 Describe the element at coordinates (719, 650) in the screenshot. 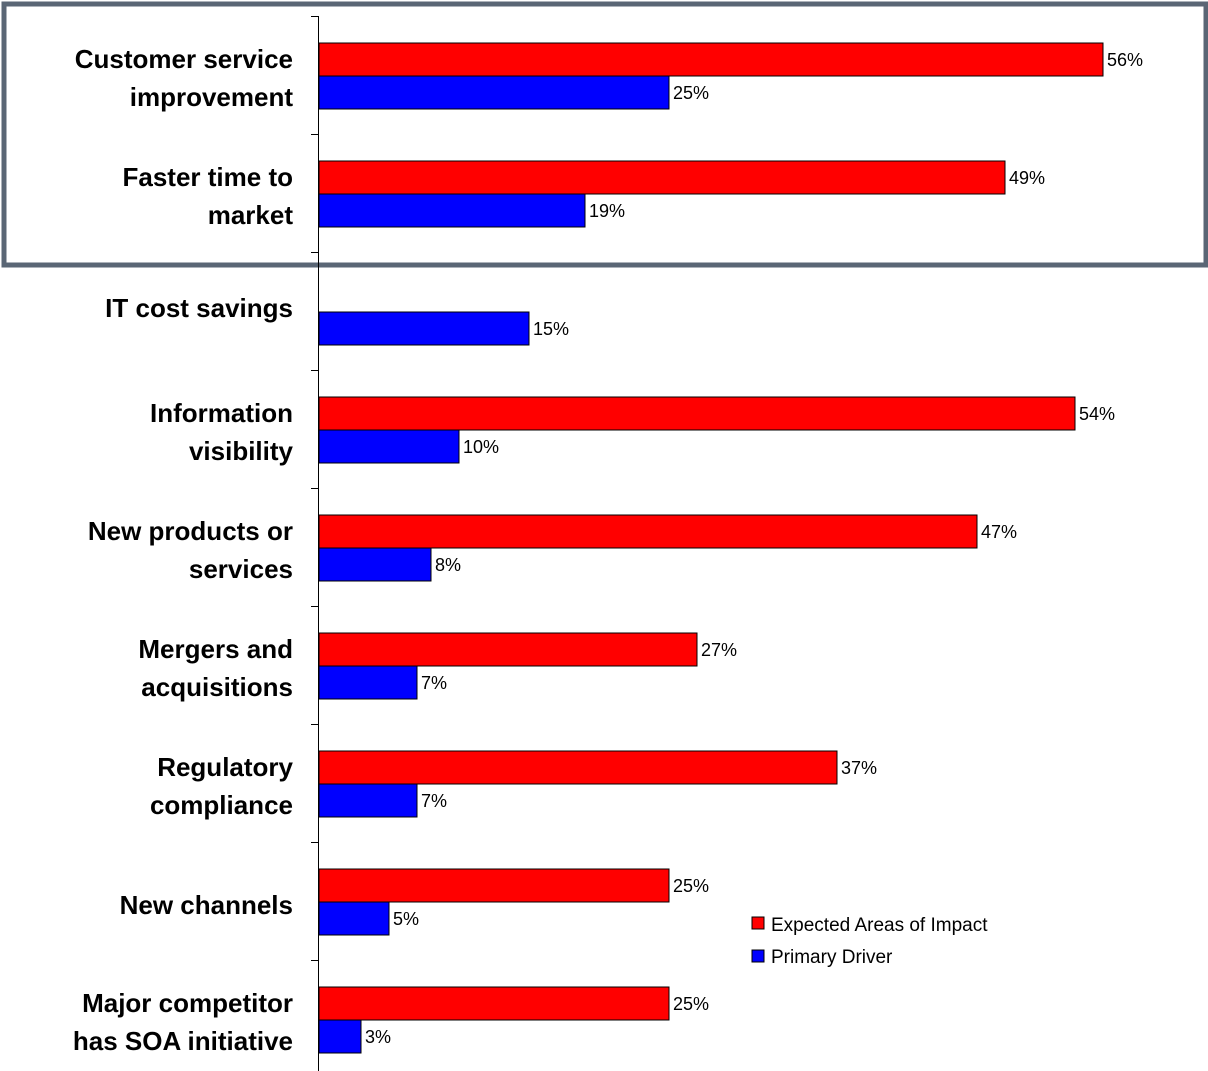

I see `data-label: 27%` at that location.